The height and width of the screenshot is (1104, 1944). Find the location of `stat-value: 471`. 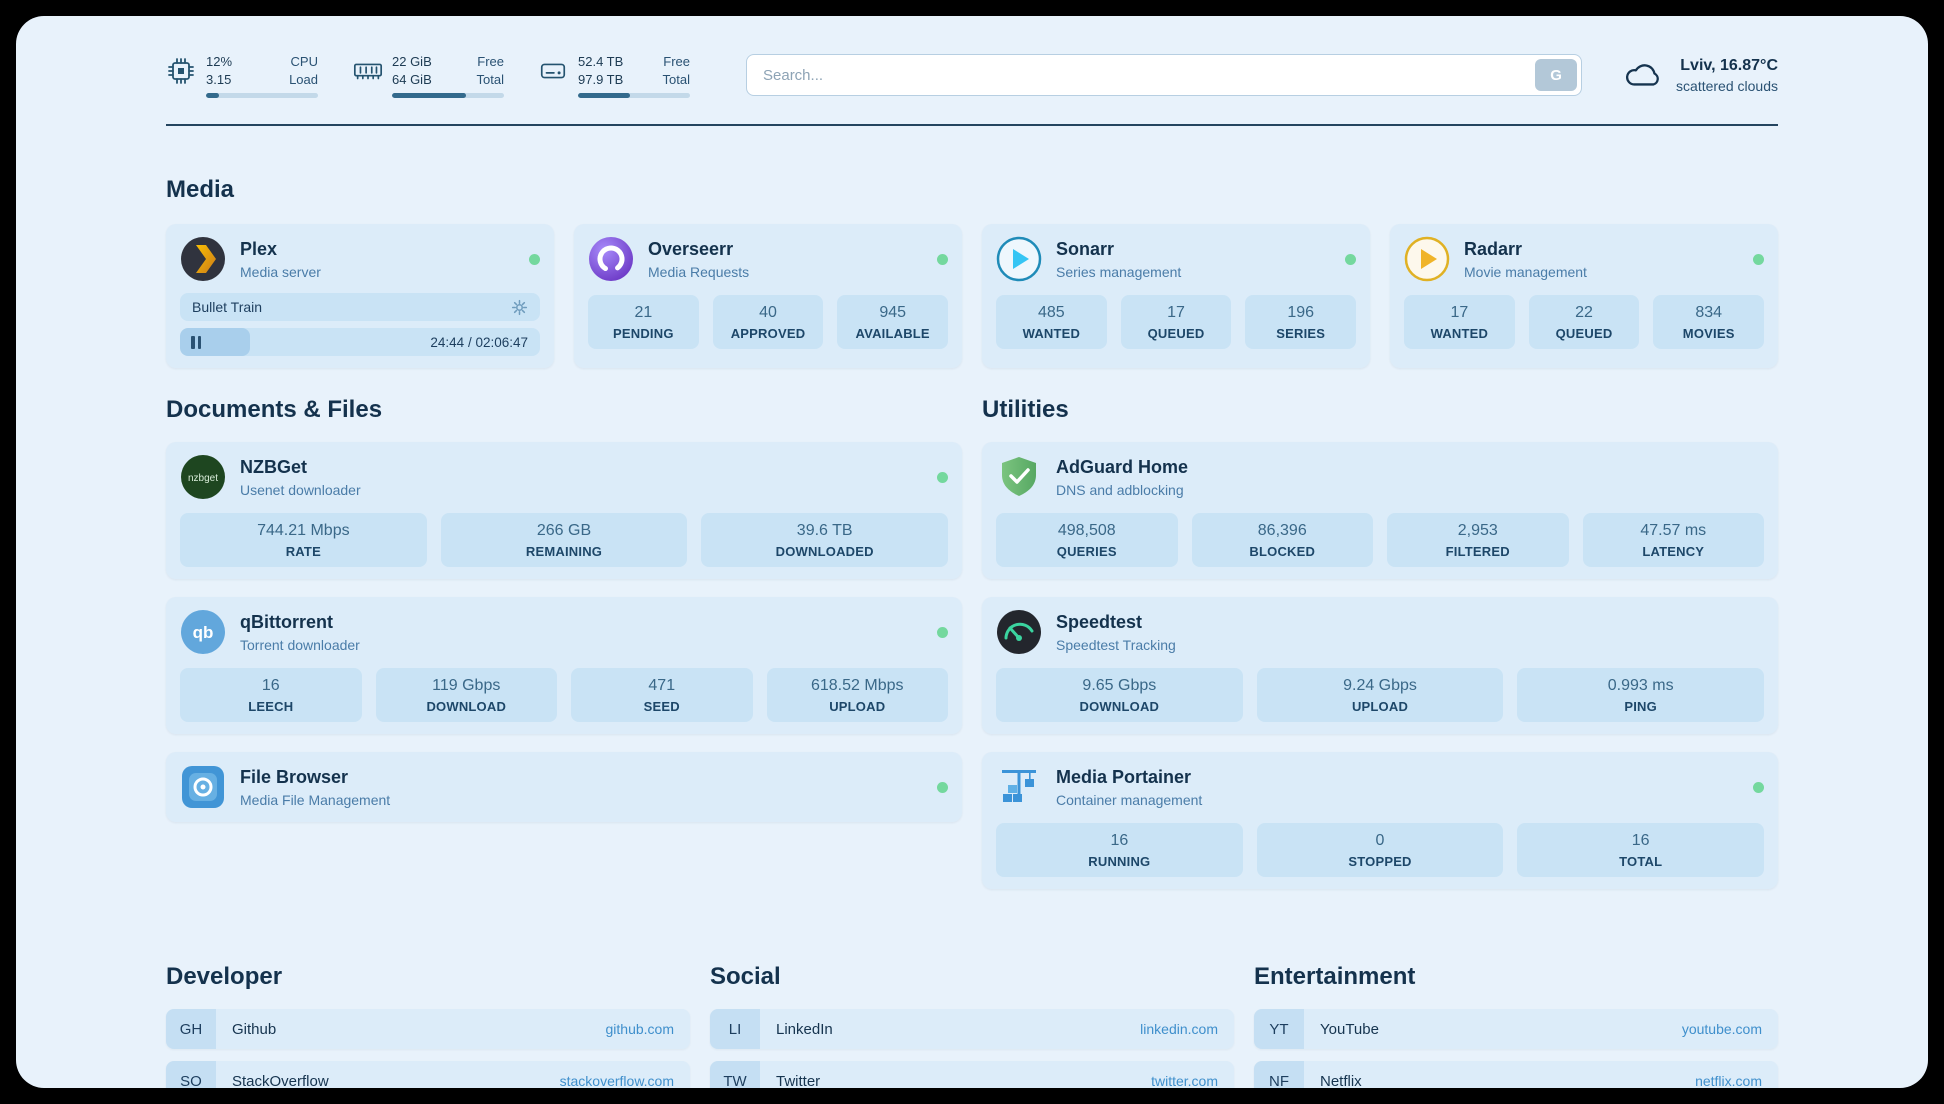

stat-value: 471 is located at coordinates (662, 686).